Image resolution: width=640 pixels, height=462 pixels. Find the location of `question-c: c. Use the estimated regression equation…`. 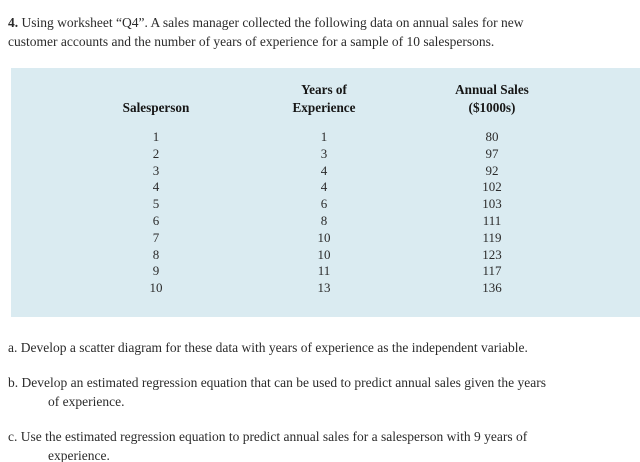

question-c: c. Use the estimated regression equation… is located at coordinates (281, 444).